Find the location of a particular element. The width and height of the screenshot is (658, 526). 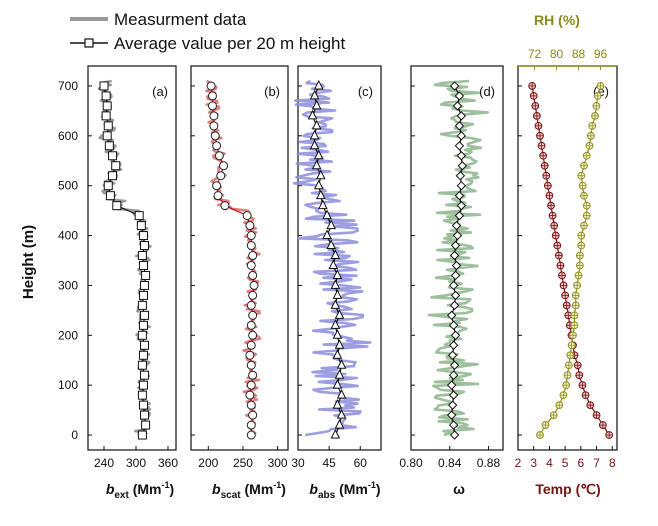

panel-c: 30 45 60 (c) is located at coordinates (336, 267).